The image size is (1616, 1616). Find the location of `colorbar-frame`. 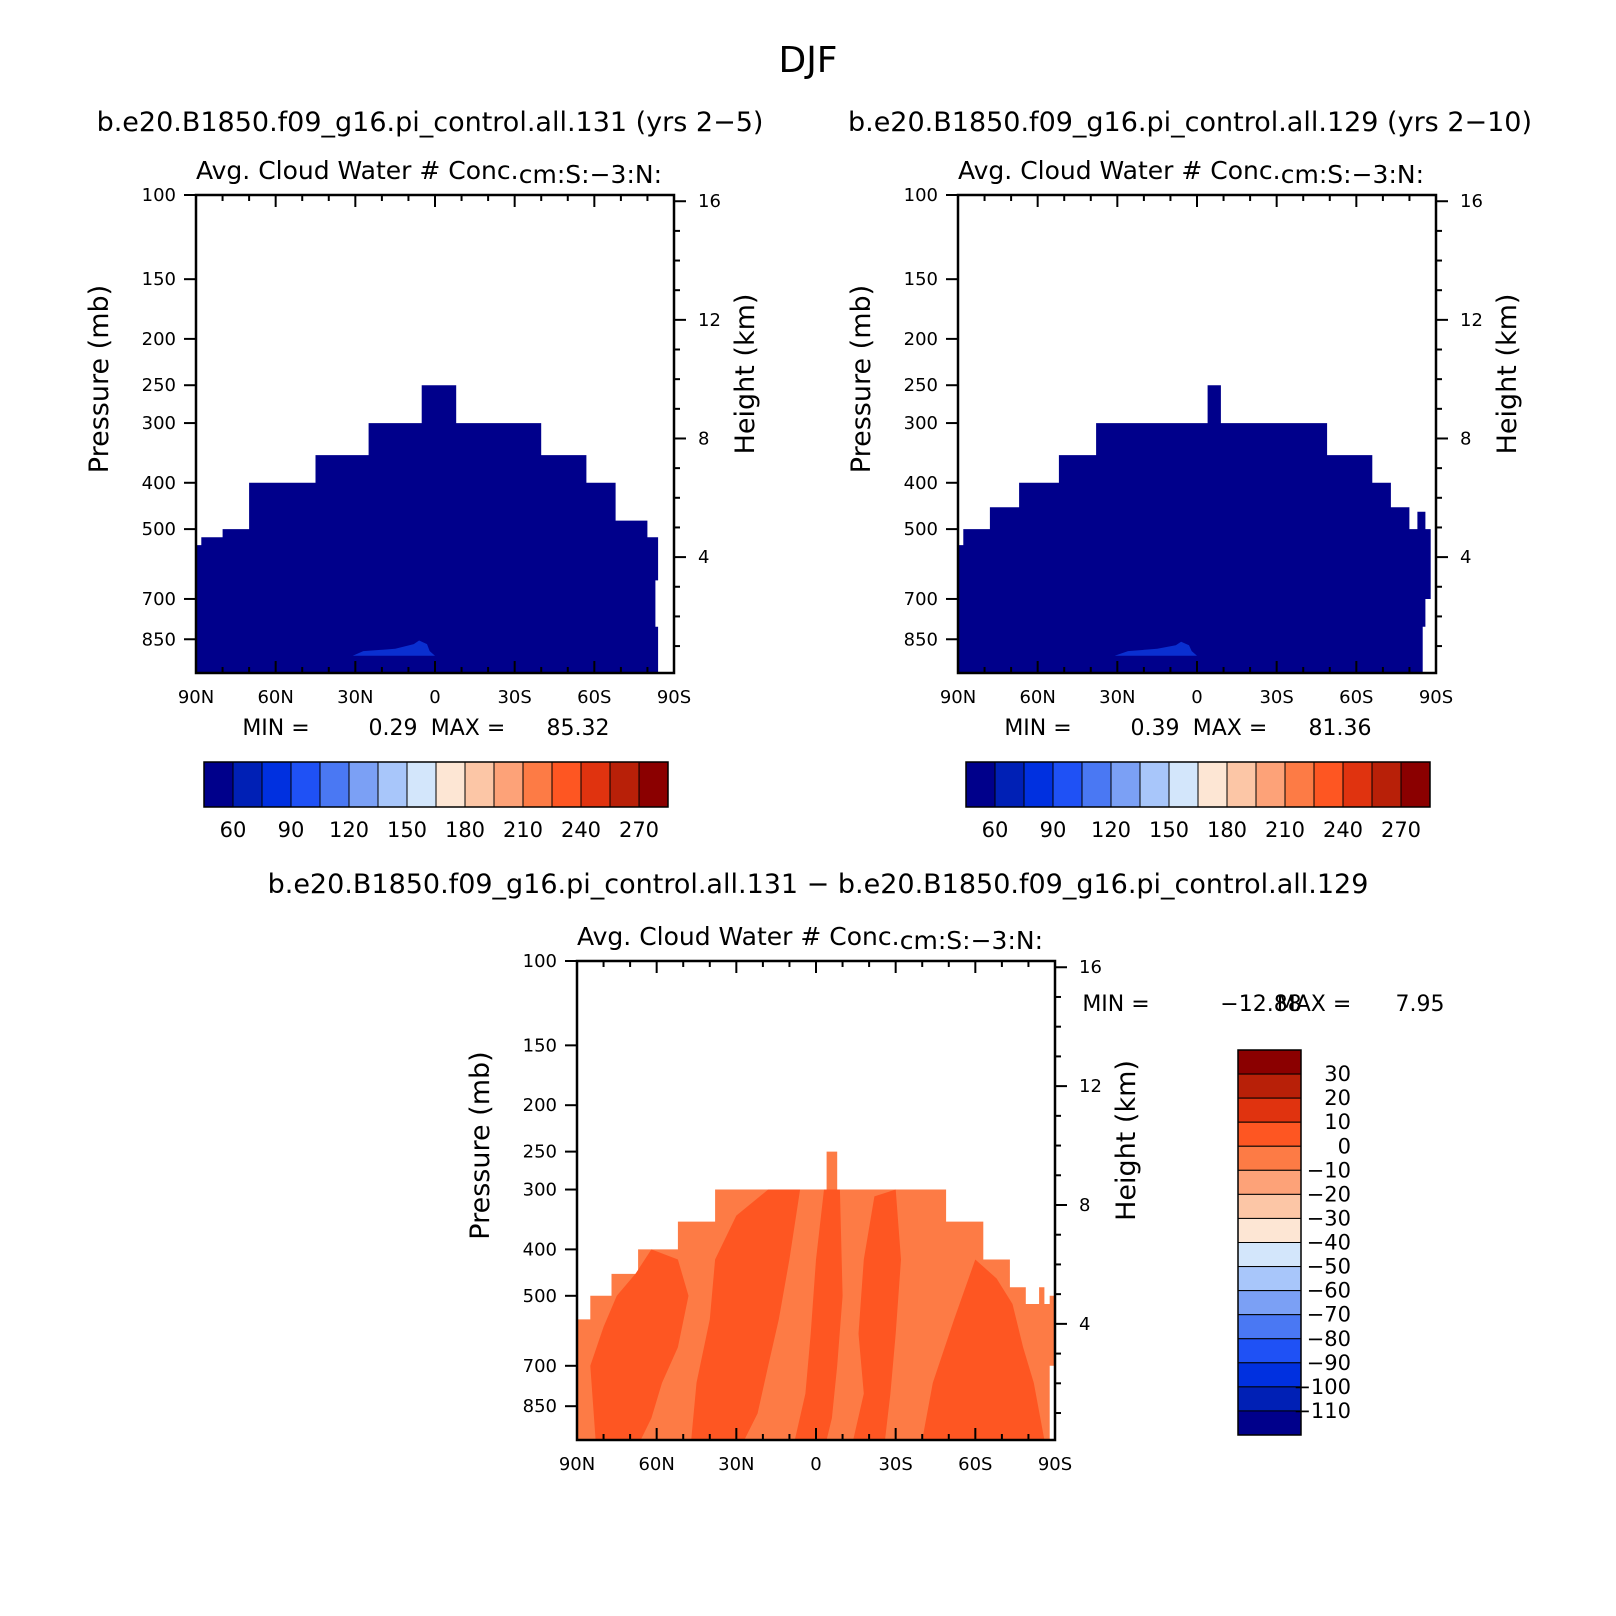

colorbar-frame is located at coordinates (1198, 784).